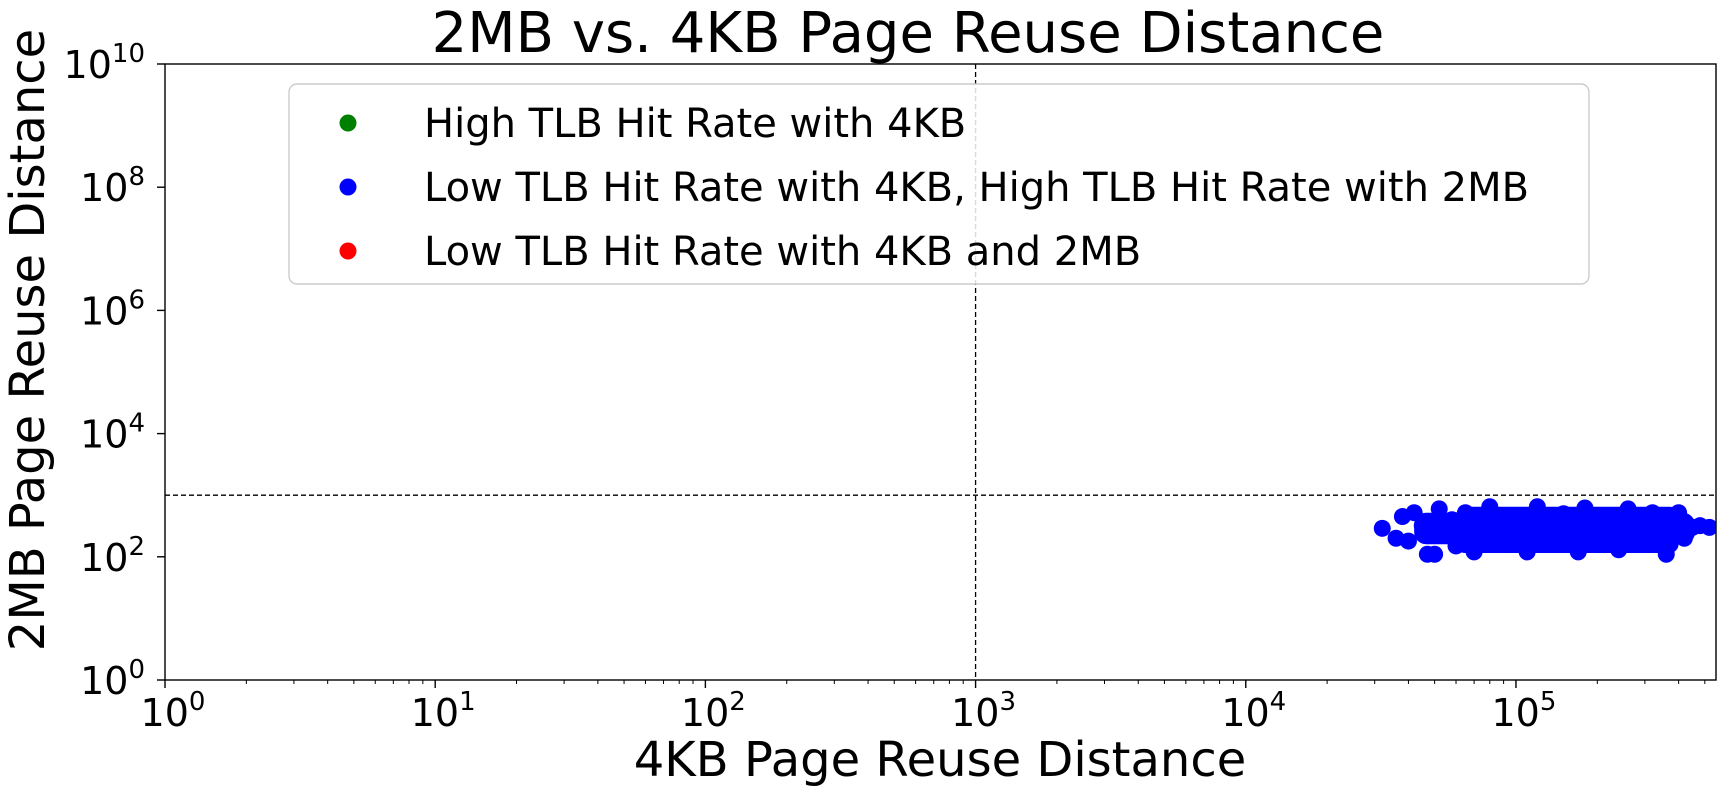 The width and height of the screenshot is (1723, 795). I want to click on legend-entry-label: Low TLB Hit Rate with 4KB and 2MB, so click(782, 252).